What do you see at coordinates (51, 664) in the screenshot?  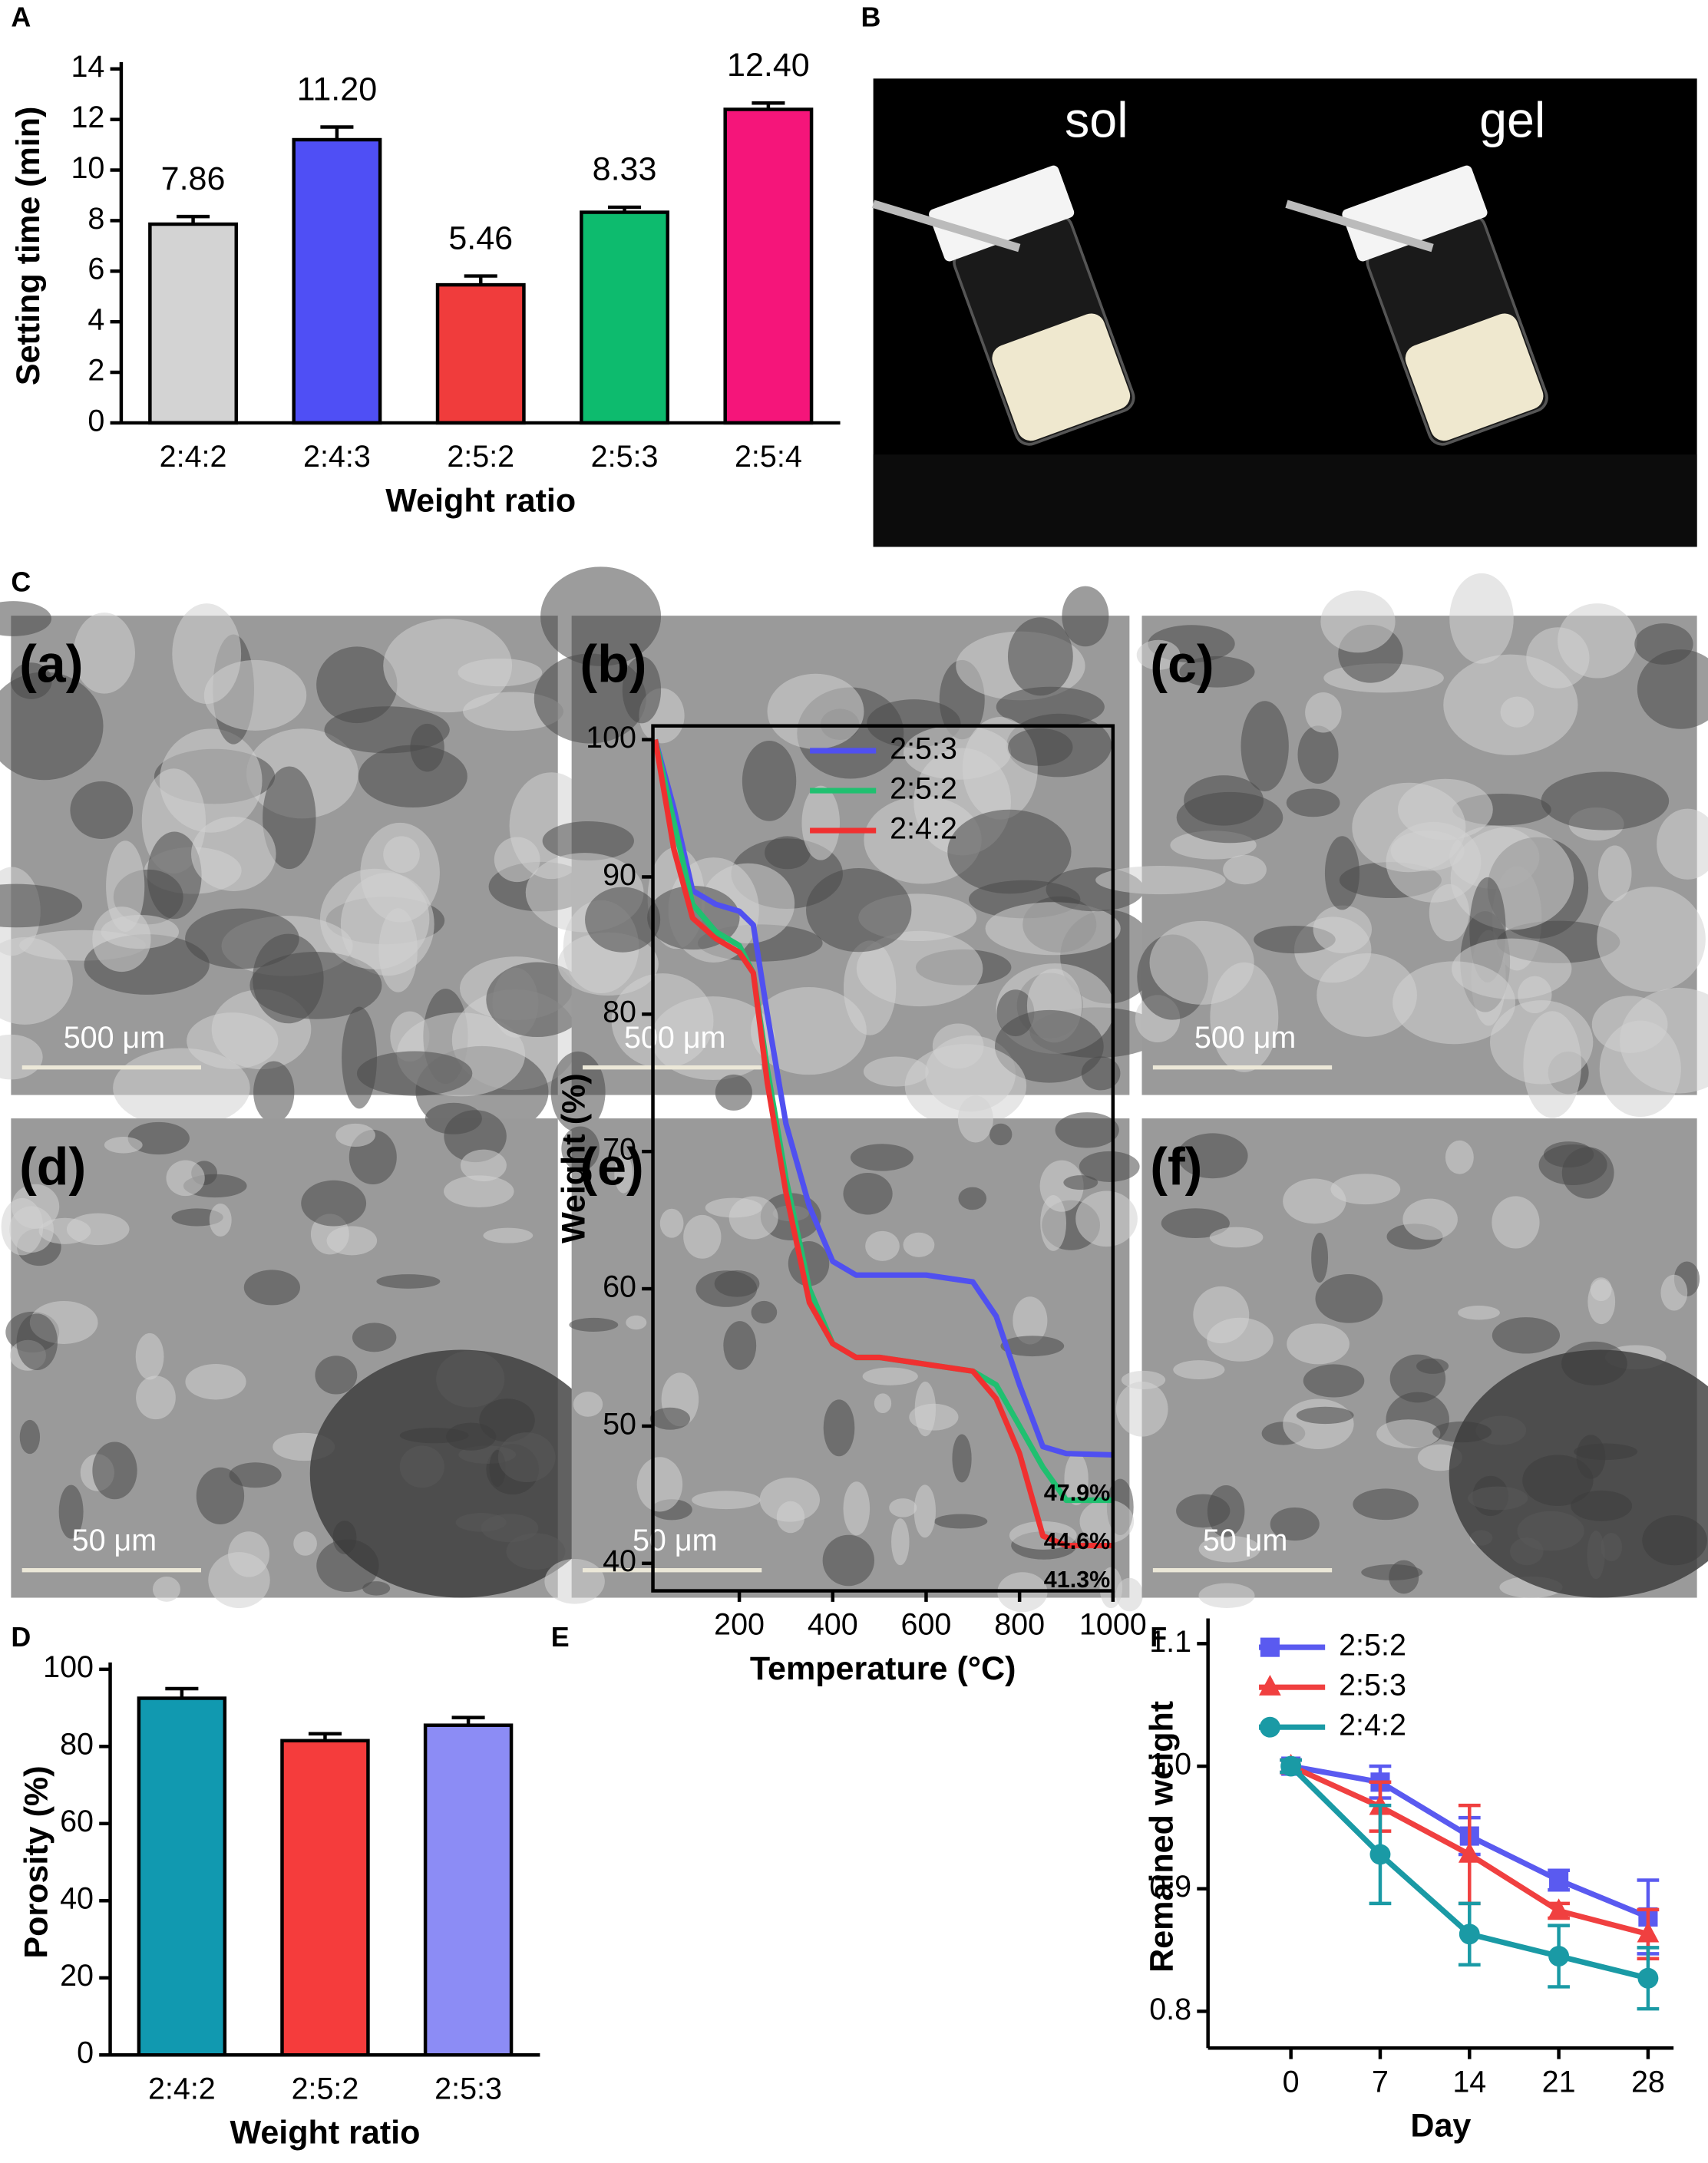 I see `sem-label: (a)` at bounding box center [51, 664].